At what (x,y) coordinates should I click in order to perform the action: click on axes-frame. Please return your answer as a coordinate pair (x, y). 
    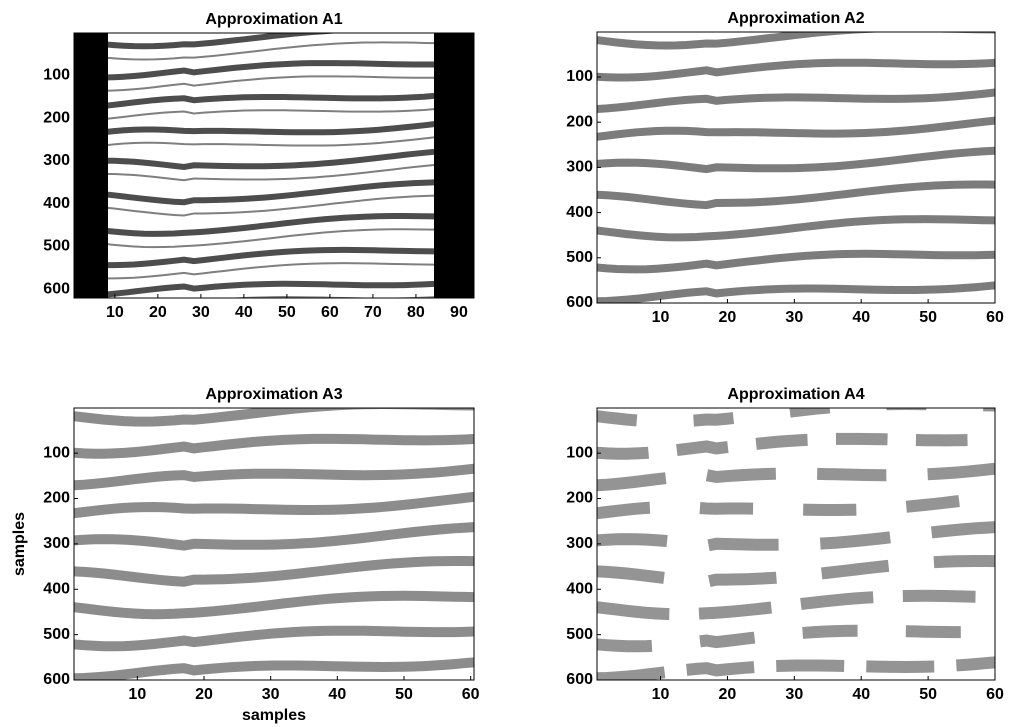
    Looking at the image, I should click on (274, 165).